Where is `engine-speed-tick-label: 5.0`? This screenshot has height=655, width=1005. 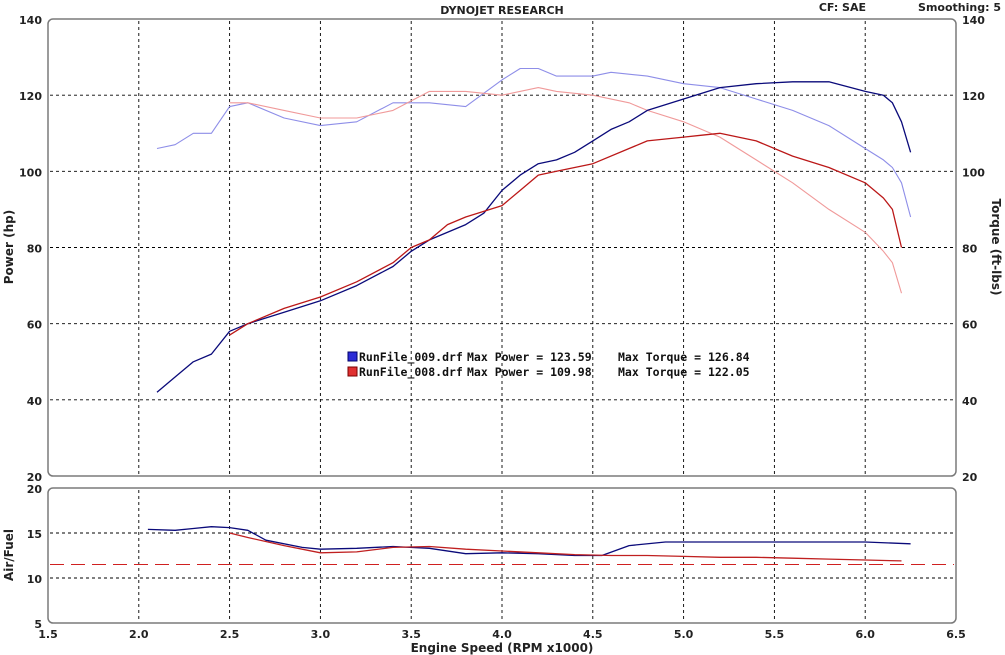
engine-speed-tick-label: 5.0 is located at coordinates (684, 634).